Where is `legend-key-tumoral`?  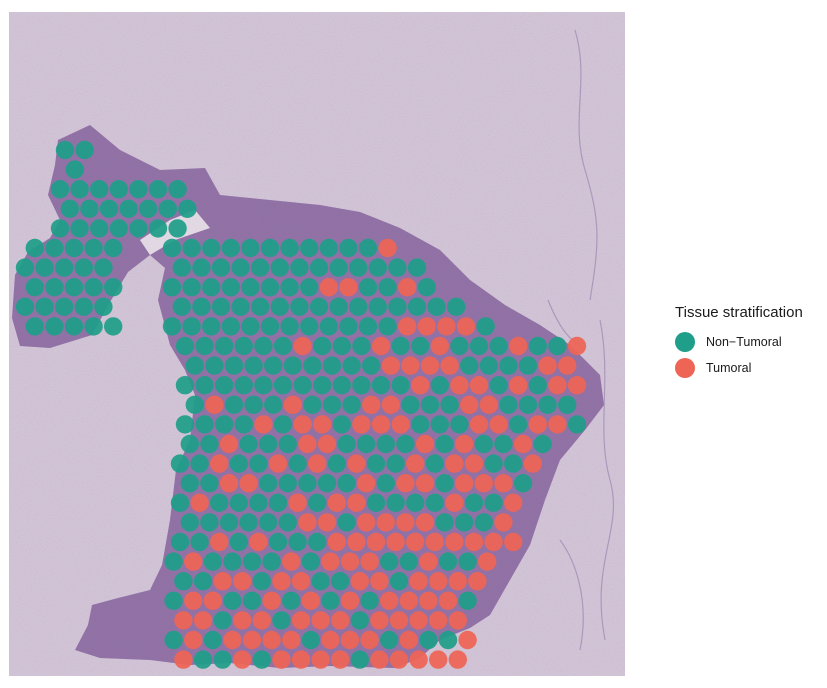 legend-key-tumoral is located at coordinates (685, 368).